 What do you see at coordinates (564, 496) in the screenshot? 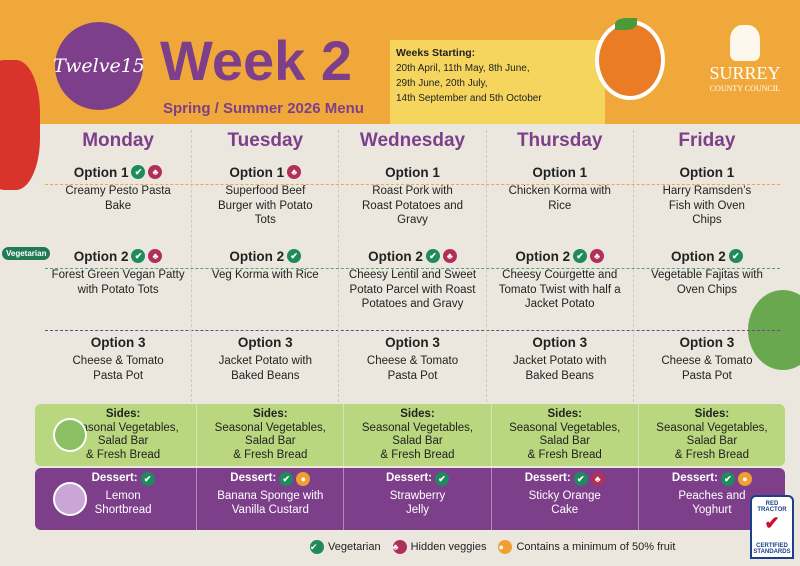
I see `dessert-line: Sticky Orange` at bounding box center [564, 496].